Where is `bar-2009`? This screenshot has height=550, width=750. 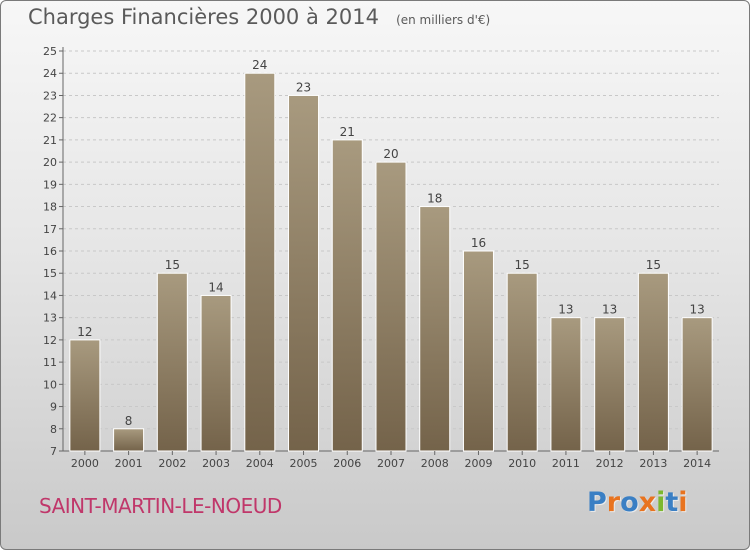
bar-2009 is located at coordinates (478, 351).